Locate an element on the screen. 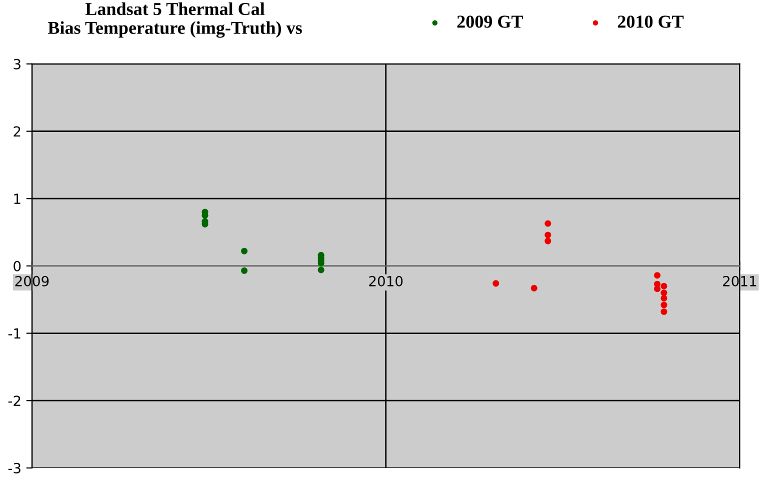 Image resolution: width=761 pixels, height=477 pixels. y-tick-label: -3 is located at coordinates (14, 468).